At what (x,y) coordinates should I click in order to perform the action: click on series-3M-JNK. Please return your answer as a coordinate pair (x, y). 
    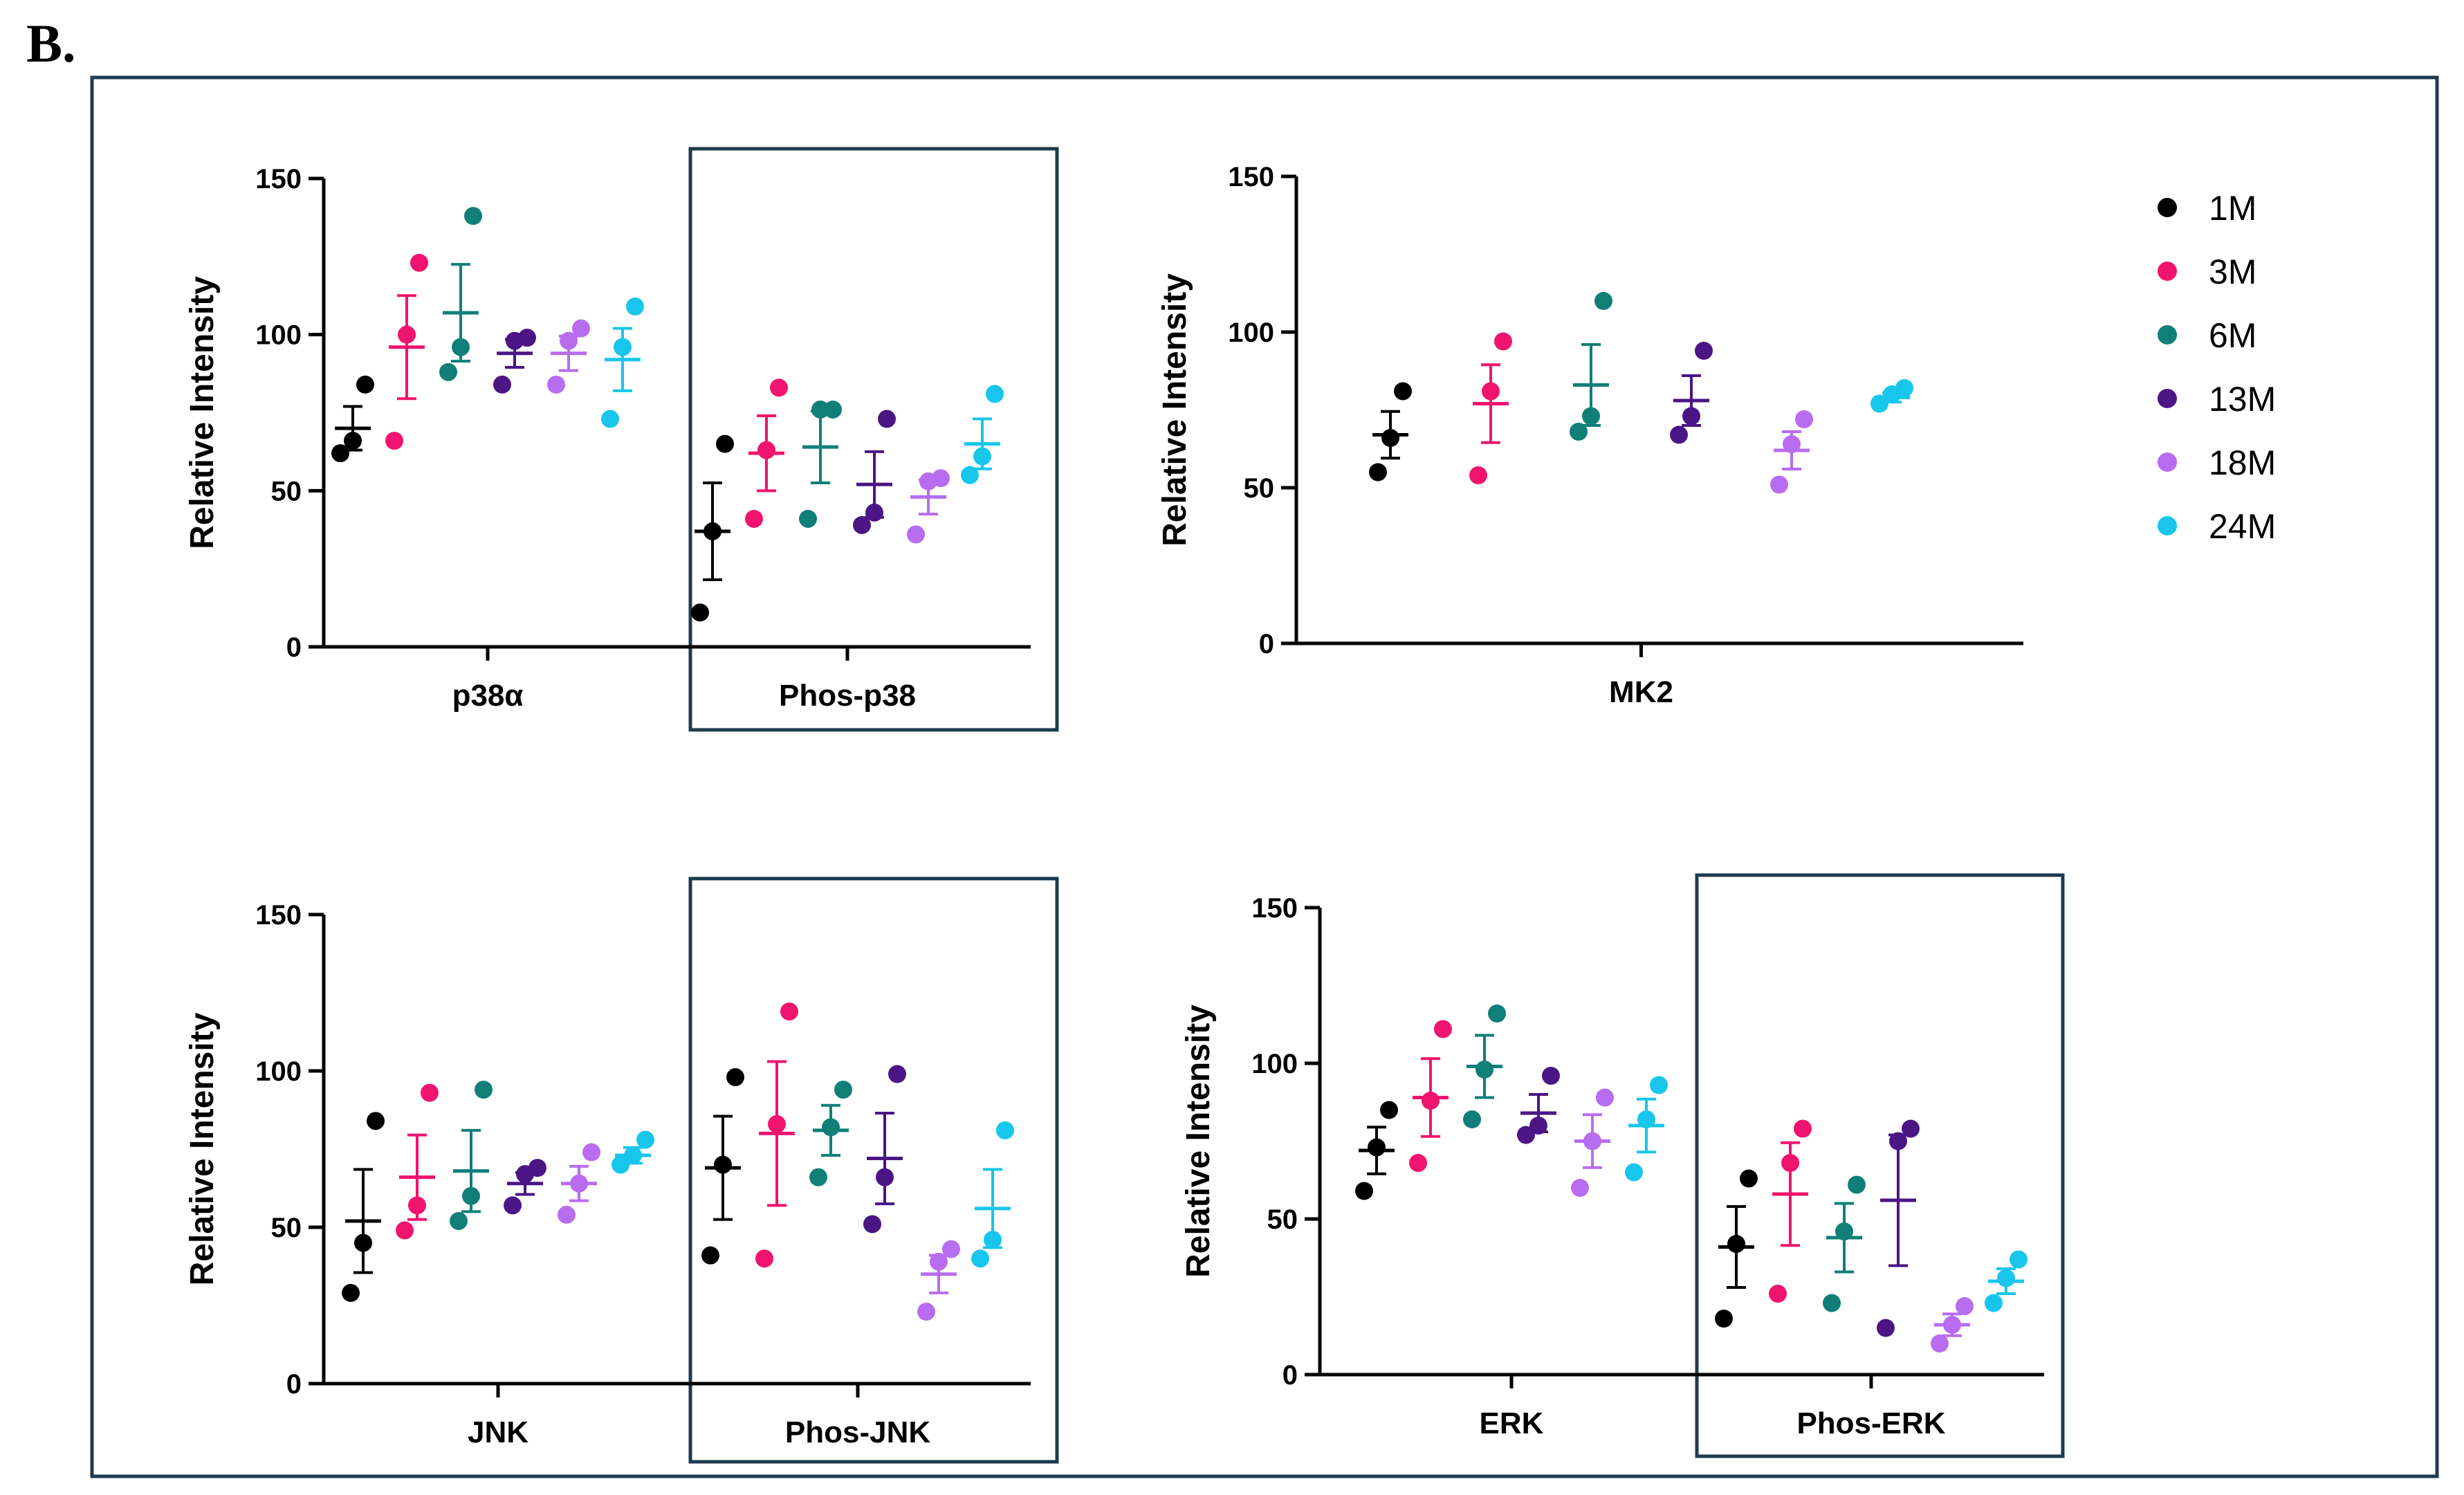
    Looking at the image, I should click on (417, 1162).